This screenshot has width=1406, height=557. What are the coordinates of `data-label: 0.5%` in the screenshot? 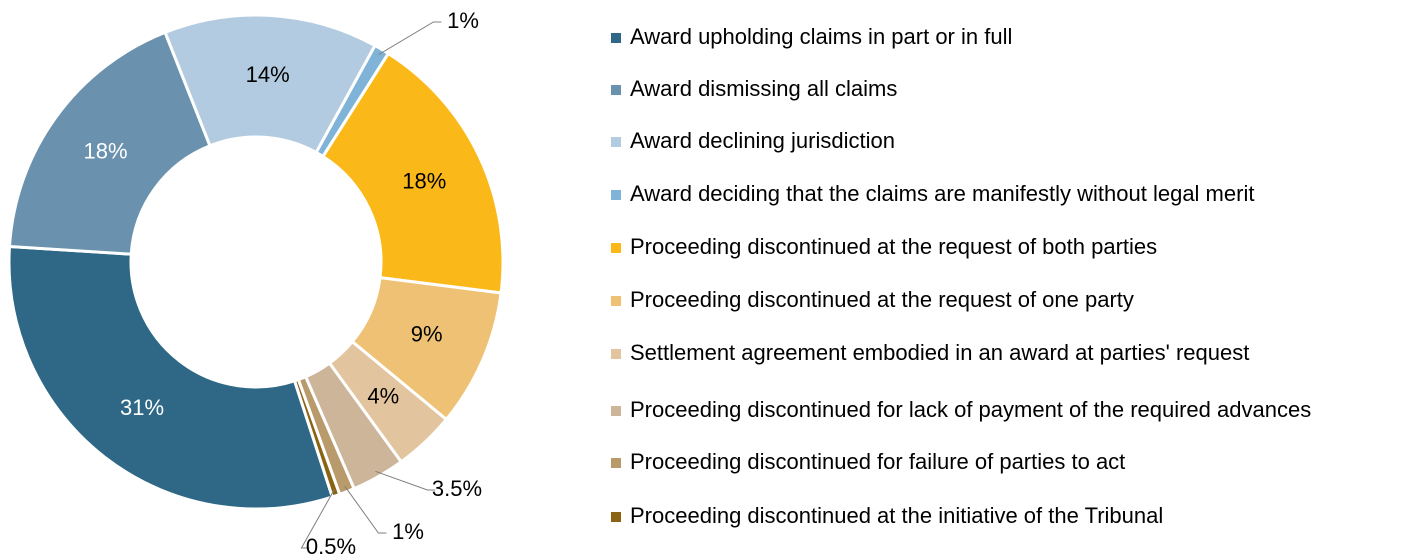 It's located at (331, 545).